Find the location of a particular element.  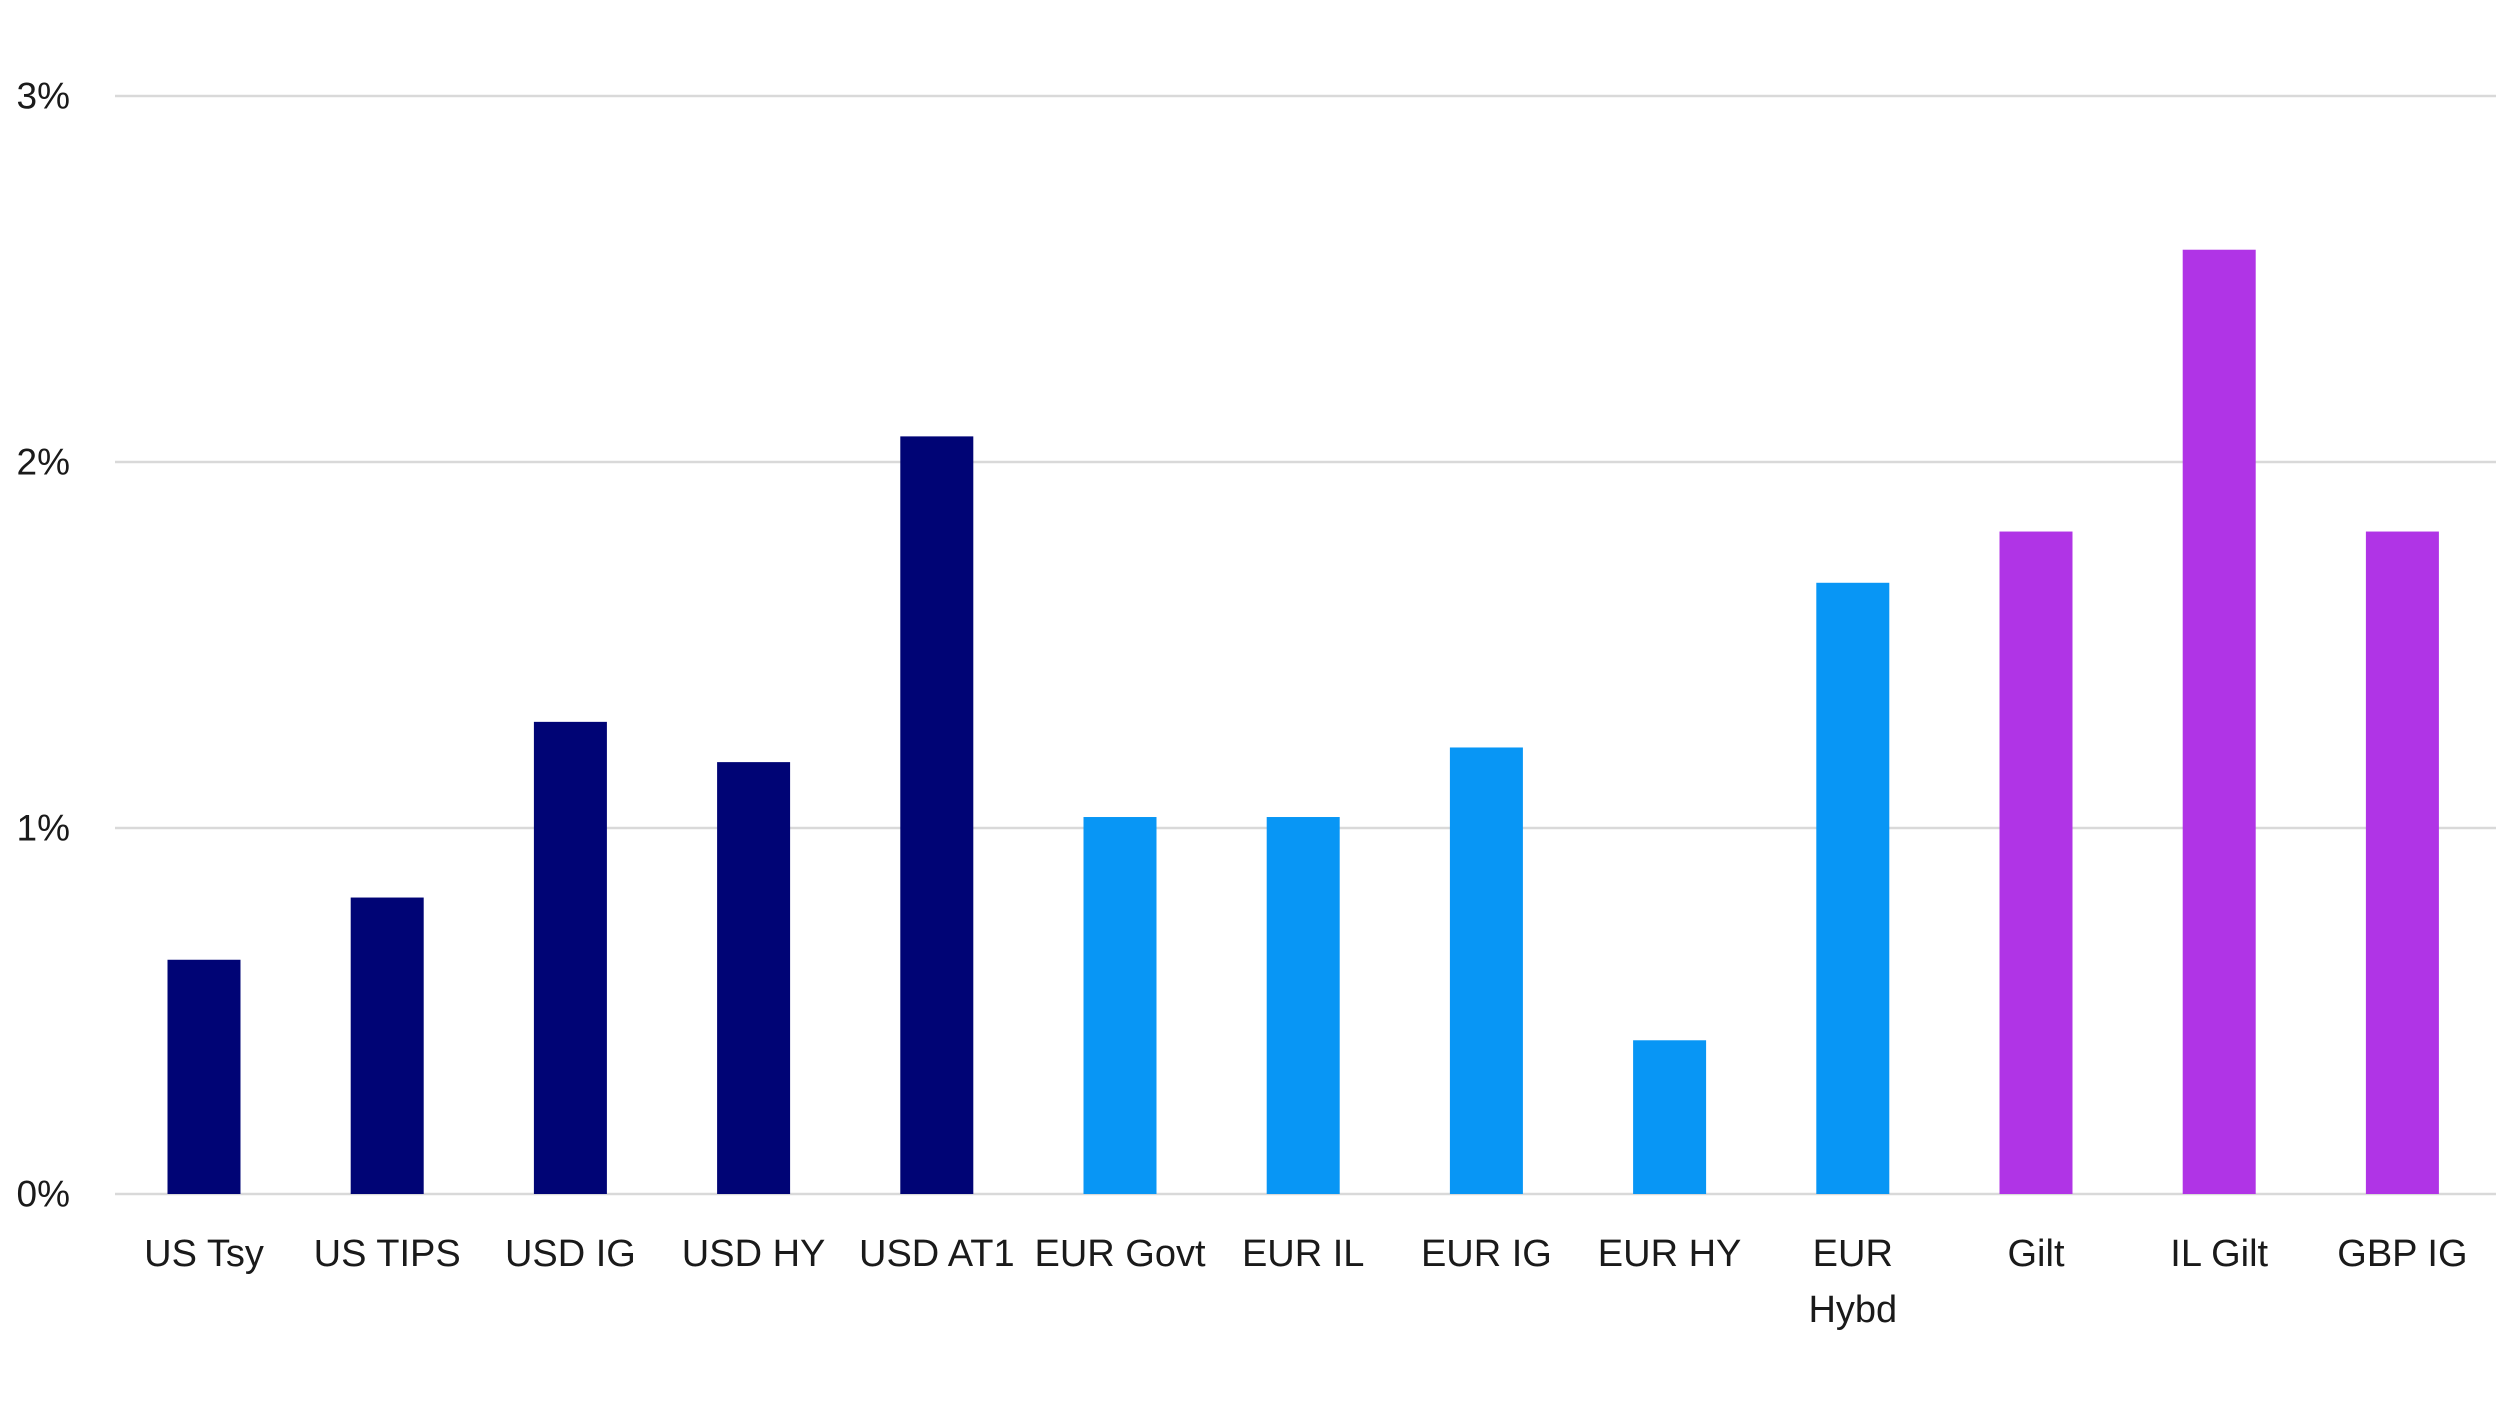

x-tick-label: EUR HY is located at coordinates (1670, 1254).